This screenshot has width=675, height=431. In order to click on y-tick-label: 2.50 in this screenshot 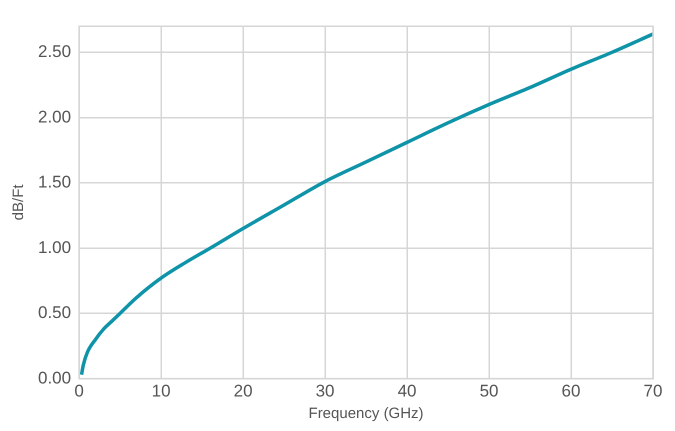, I will do `click(55, 51)`.